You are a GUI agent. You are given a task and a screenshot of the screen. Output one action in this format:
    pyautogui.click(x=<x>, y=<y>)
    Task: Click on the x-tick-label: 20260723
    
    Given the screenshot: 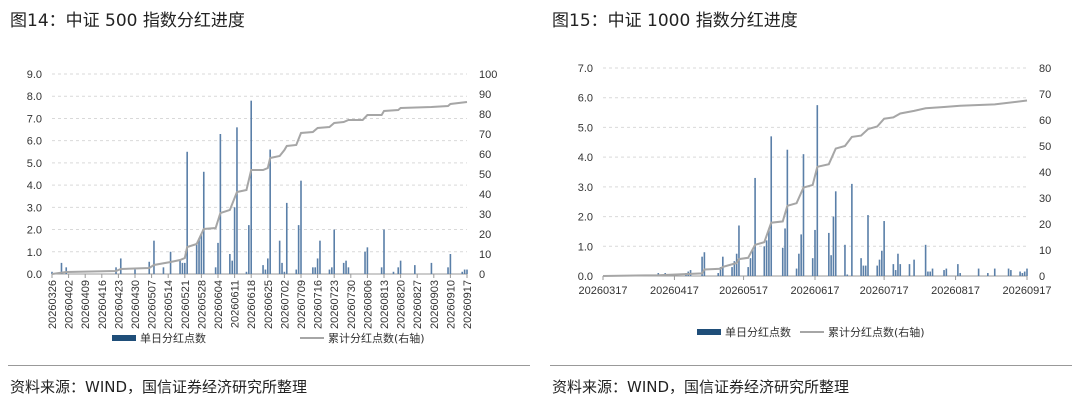 What is the action you would take?
    pyautogui.click(x=335, y=304)
    